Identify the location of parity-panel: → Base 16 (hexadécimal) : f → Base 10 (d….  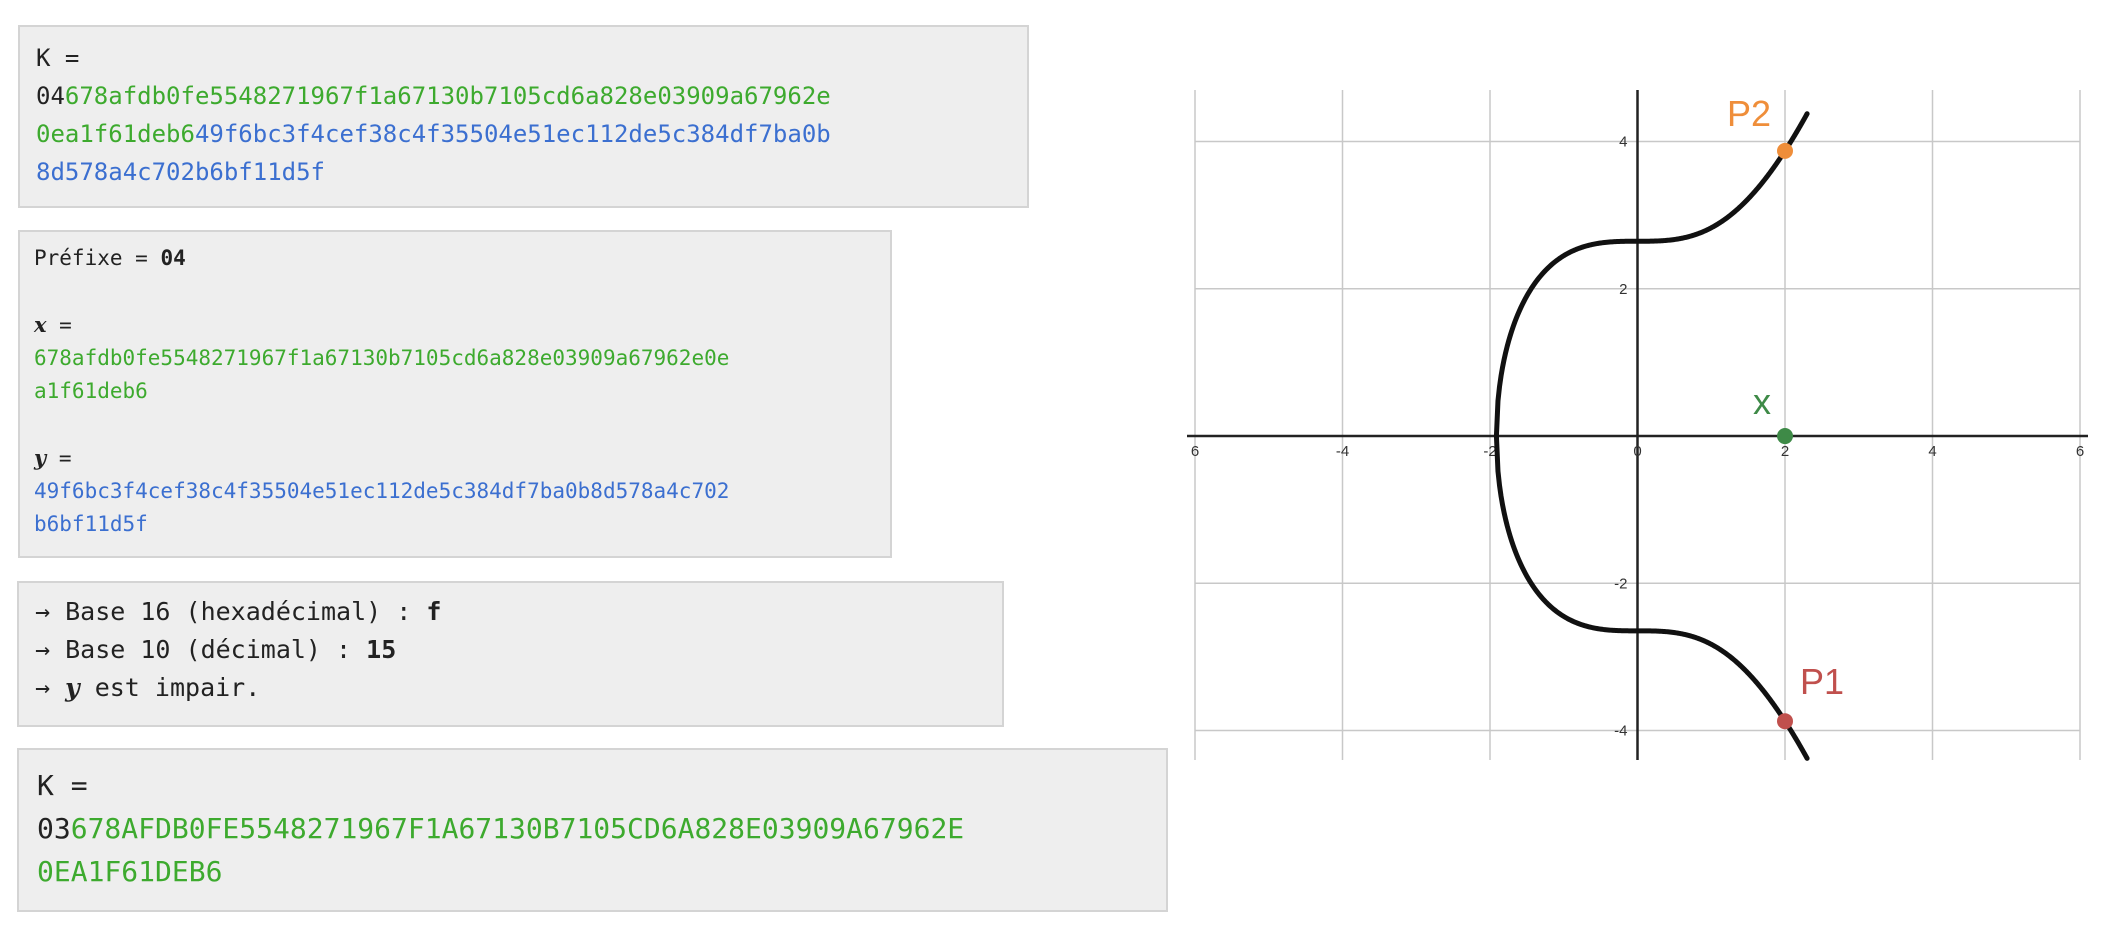
(510, 654).